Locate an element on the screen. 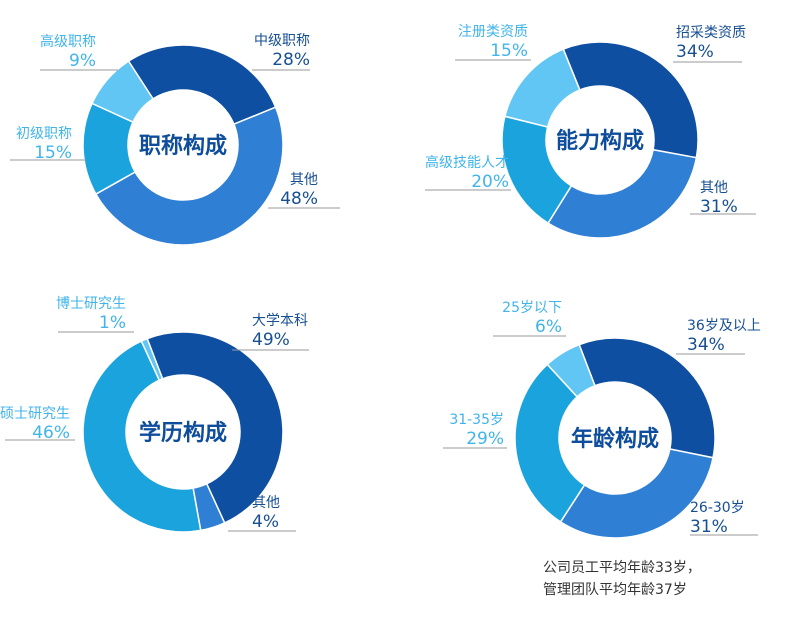 This screenshot has height=631, width=812. footnote-line-management-age: 管理团队平均年龄37岁 is located at coordinates (615, 590).